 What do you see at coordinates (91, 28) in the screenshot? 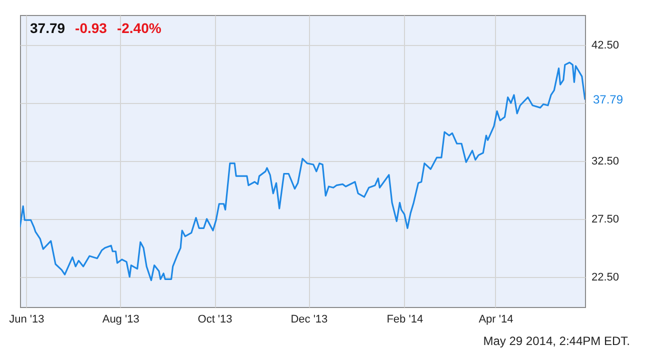
I see `annotation: -0.93` at bounding box center [91, 28].